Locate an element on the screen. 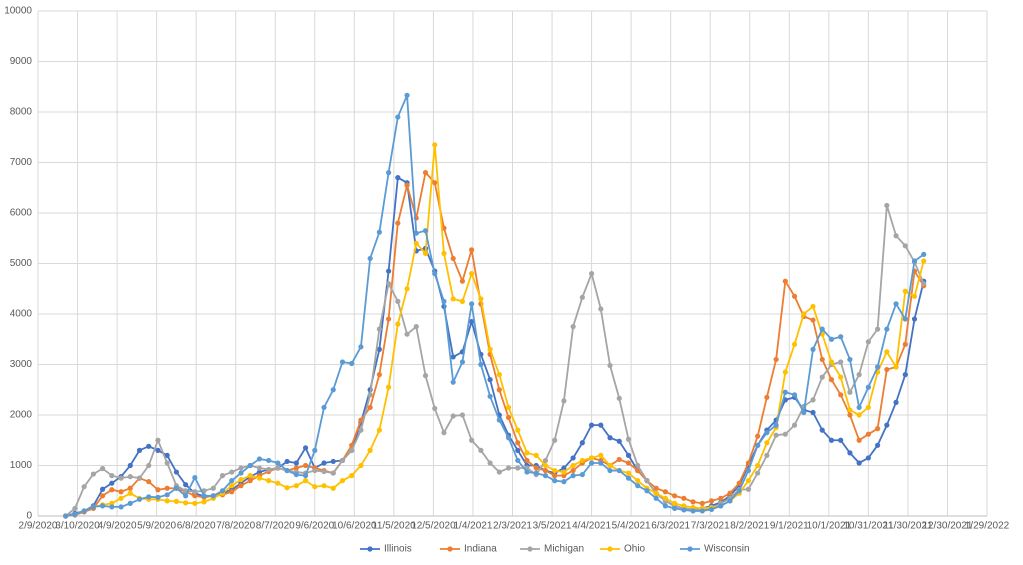 The image size is (1023, 565). x-tick-label: 2/9/2020 is located at coordinates (38, 526).